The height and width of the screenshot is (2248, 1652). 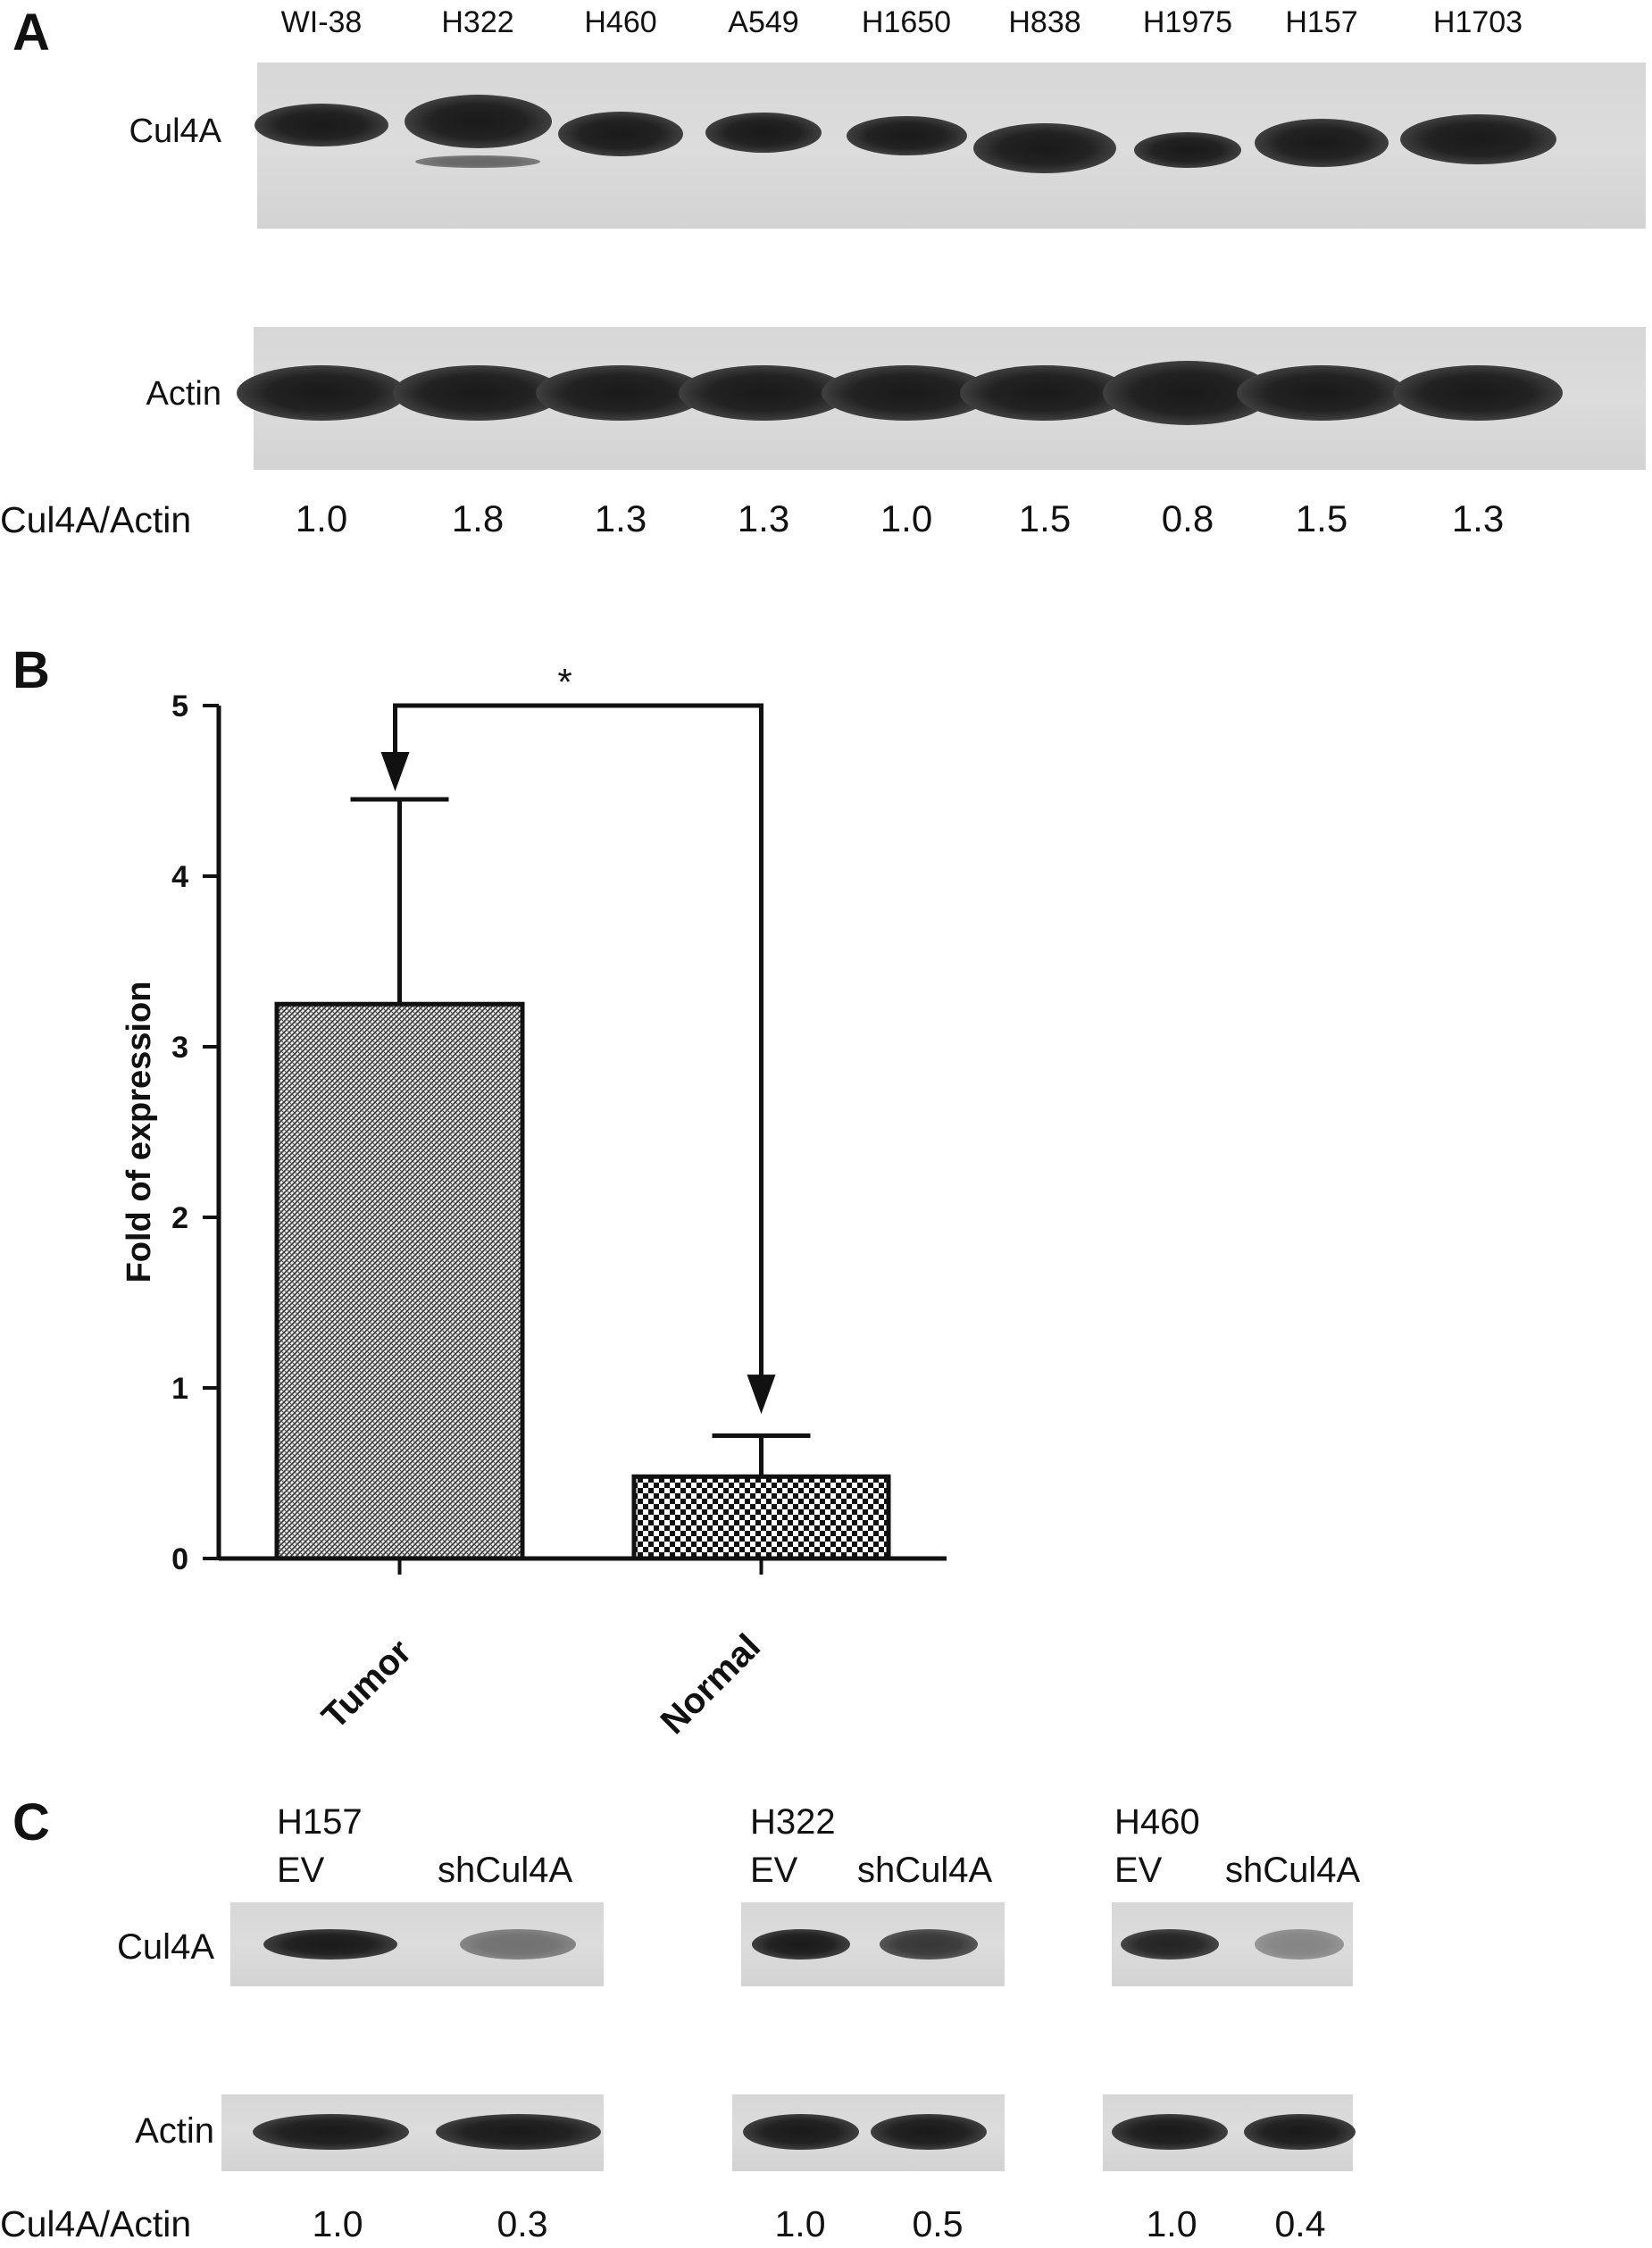 I want to click on cul4a-band-h322-shcul4a, so click(x=929, y=1945).